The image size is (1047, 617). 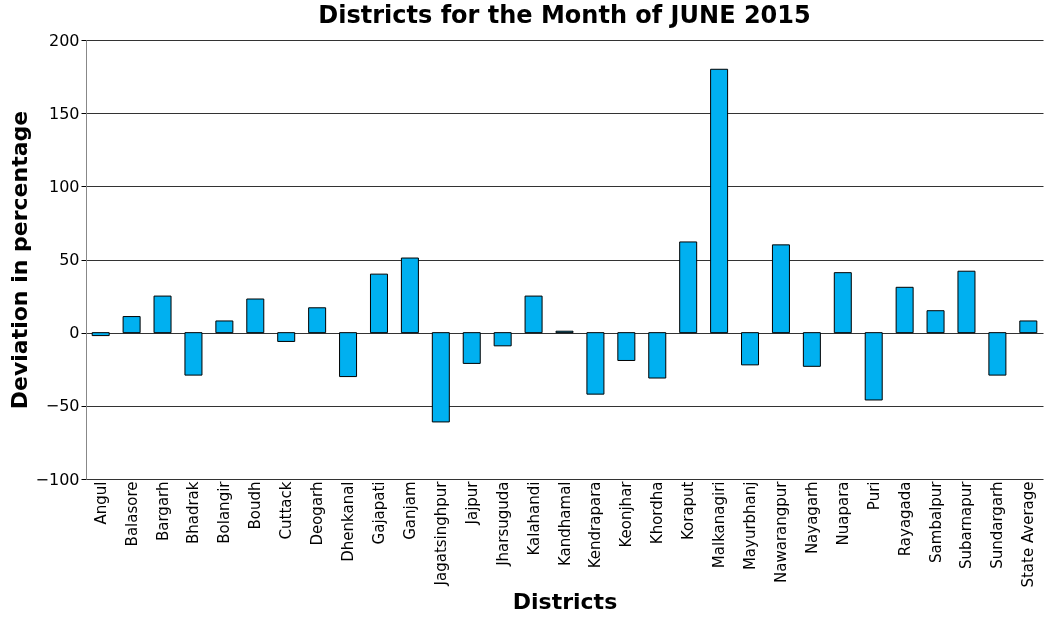 What do you see at coordinates (565, 601) in the screenshot?
I see `x-axis-title: Districts` at bounding box center [565, 601].